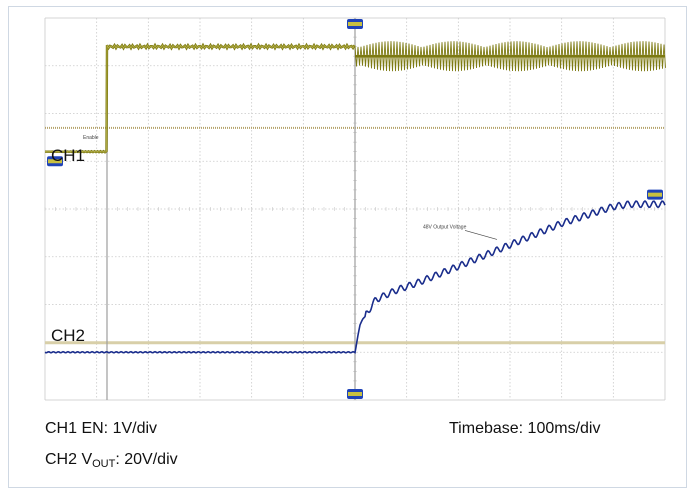 The image size is (695, 494). I want to click on trigger-marker-bottom-yellow, so click(355, 394).